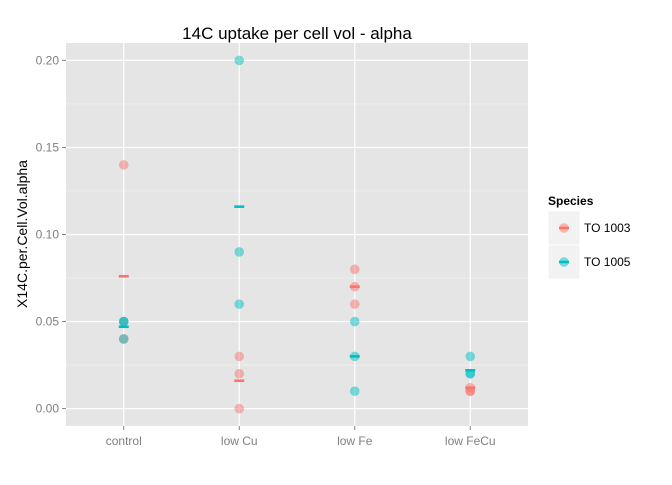 This screenshot has height=485, width=672. Describe the element at coordinates (297, 33) in the screenshot. I see `chart-title: 14C uptake per cell vol - alpha` at that location.